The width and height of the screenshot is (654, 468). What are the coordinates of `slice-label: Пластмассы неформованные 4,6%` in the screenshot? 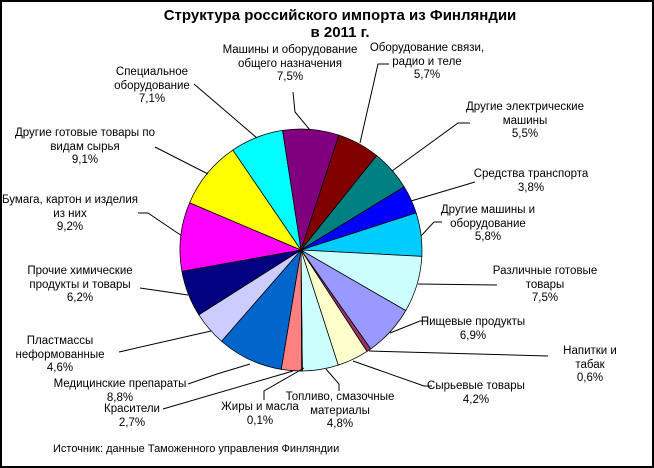 It's located at (60, 354).